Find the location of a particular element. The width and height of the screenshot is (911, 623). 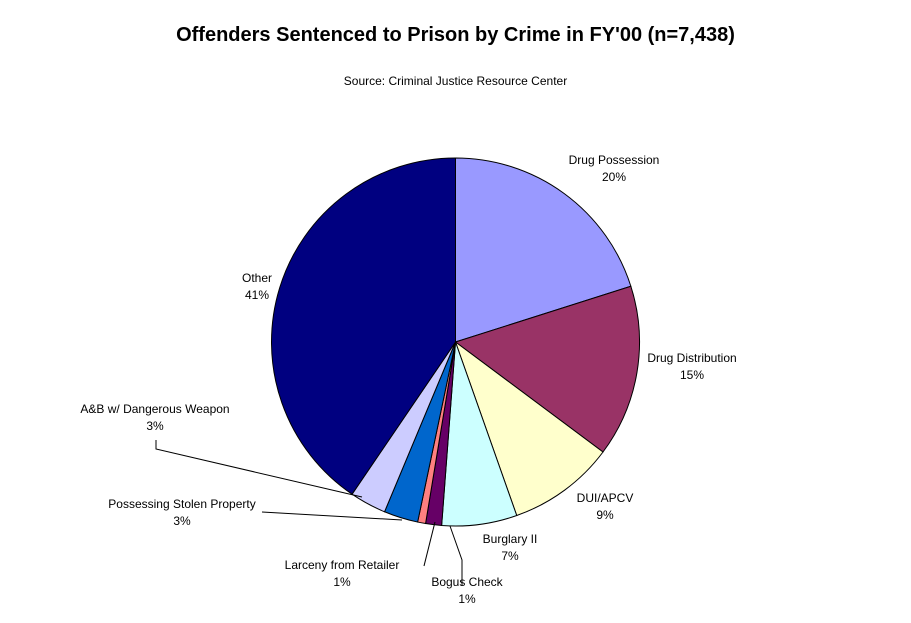

slice-percent-drug-distribution: 15% is located at coordinates (692, 375).